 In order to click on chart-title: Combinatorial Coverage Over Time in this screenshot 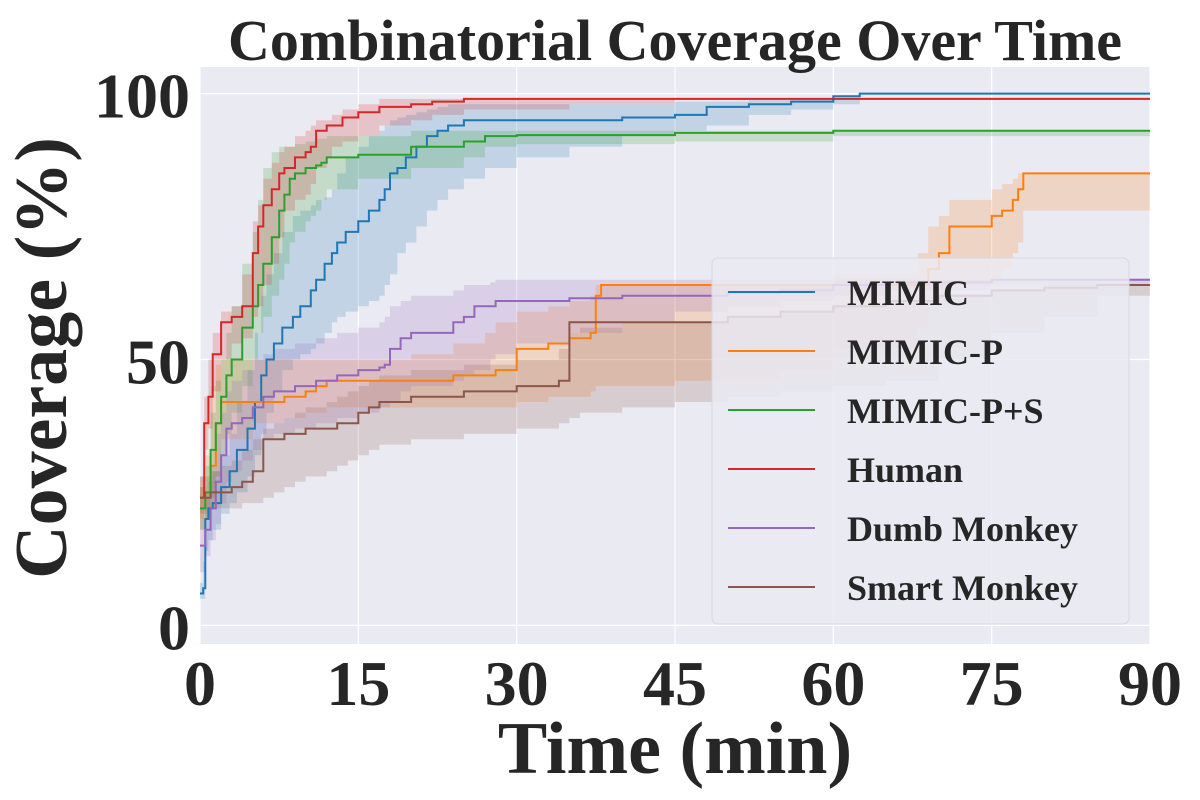, I will do `click(675, 40)`.